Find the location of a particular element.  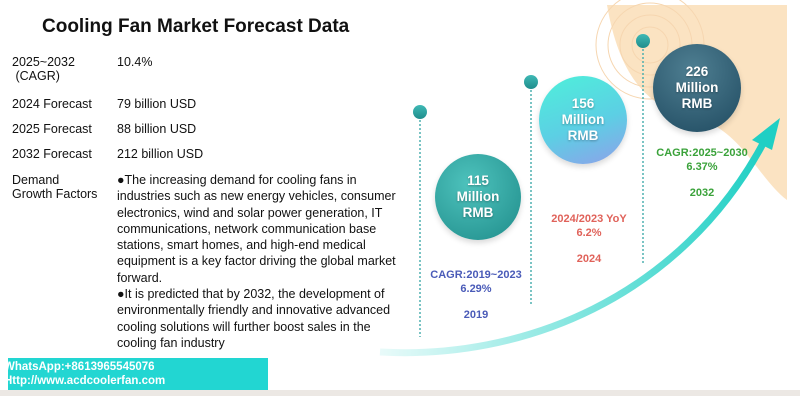

milestone-note-2019: CAGR:2019~2023 6.29% 2019 is located at coordinates (476, 295).